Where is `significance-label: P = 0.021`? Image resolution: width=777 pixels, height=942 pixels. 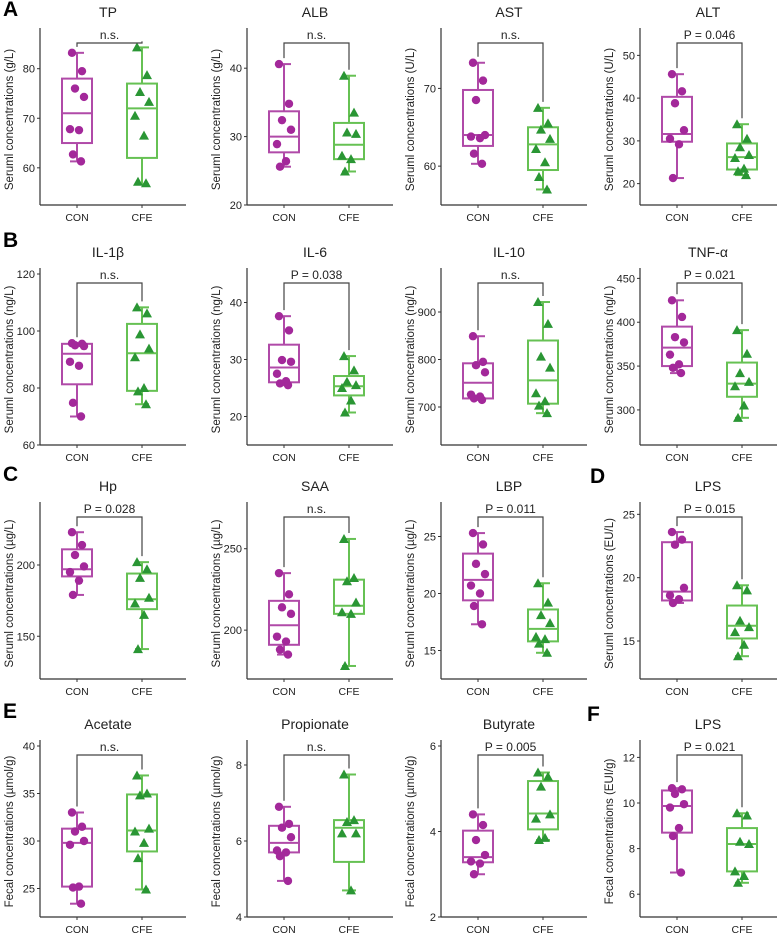
significance-label: P = 0.021 is located at coordinates (710, 275).